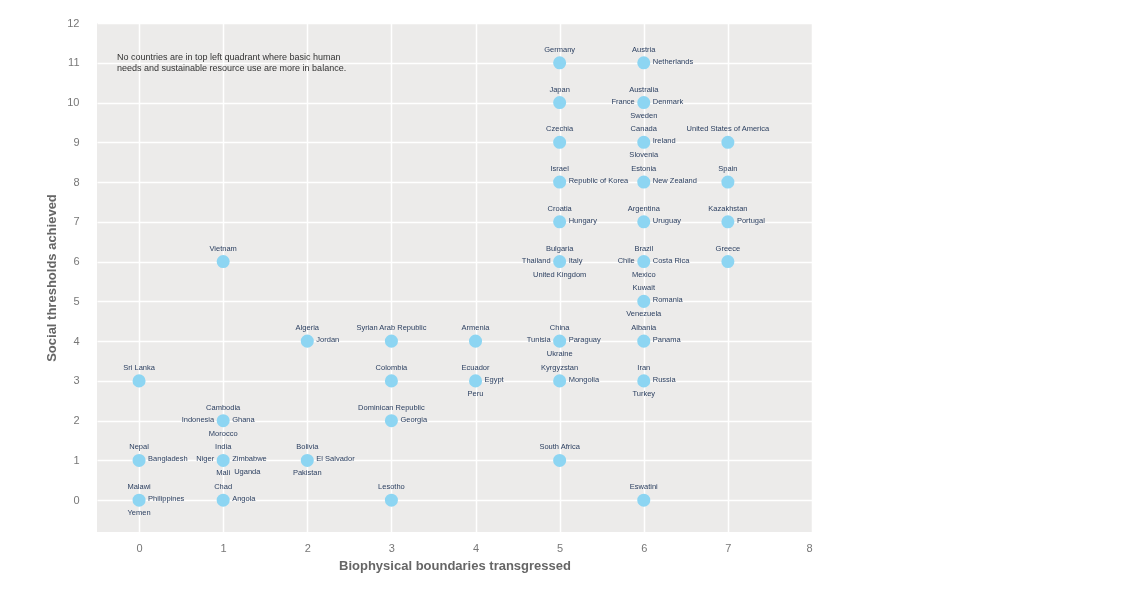 The width and height of the screenshot is (1133, 597). I want to click on annotation: No countries are in top left quadrant where basic human needs and sustainable resource use are more in balance., so click(232, 62).